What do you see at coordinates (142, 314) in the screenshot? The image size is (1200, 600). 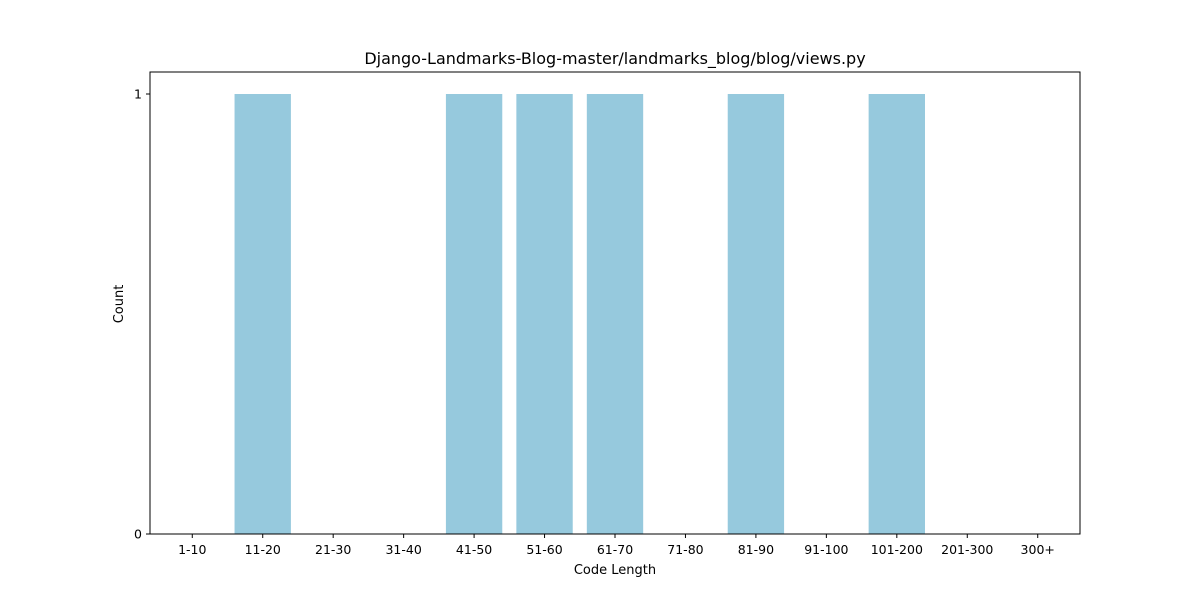 I see `y-axis-ticks: 01` at bounding box center [142, 314].